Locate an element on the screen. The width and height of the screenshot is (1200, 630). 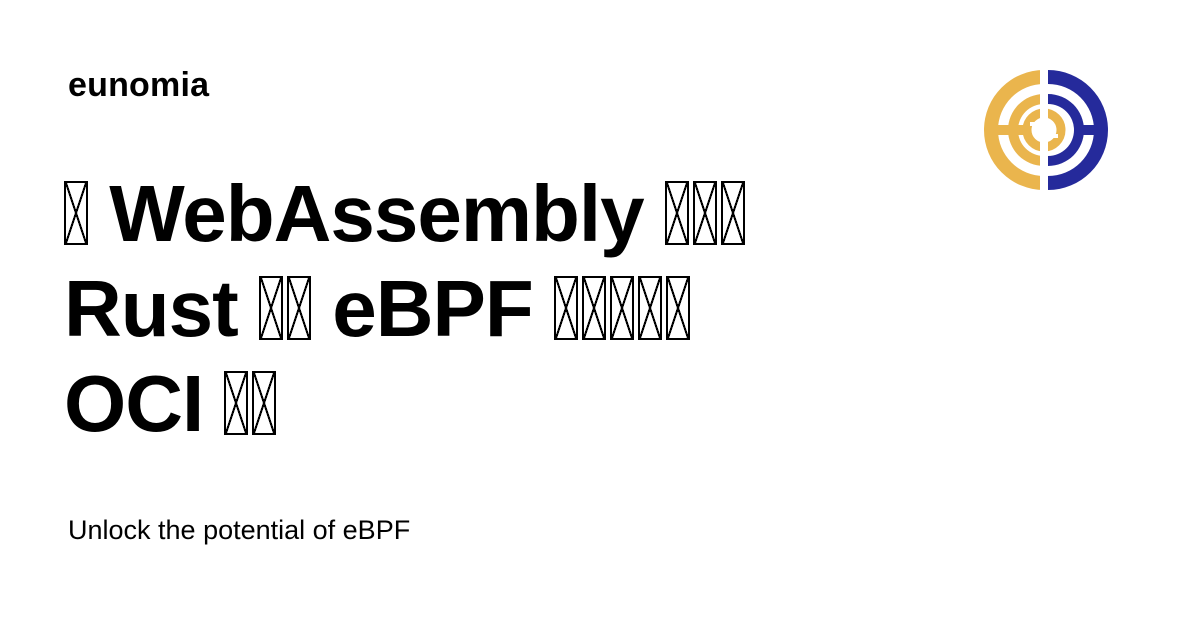
title-line-1: WebAssembly is located at coordinates (494, 213).